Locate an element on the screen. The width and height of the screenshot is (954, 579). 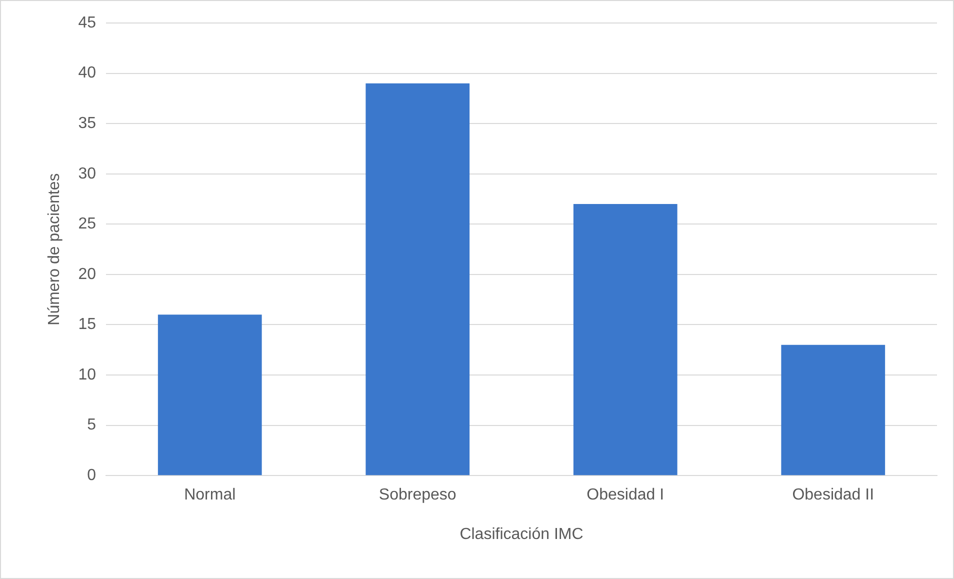
y-tick-label: 0 is located at coordinates (91, 475).